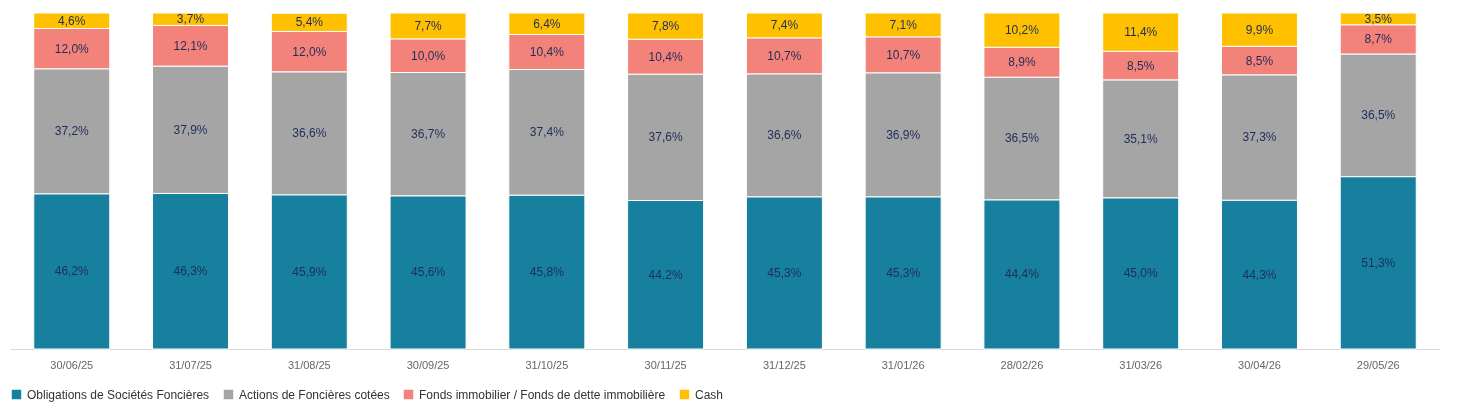 This screenshot has width=1462, height=412. I want to click on x-tick-label: 31/12/25, so click(784, 364).